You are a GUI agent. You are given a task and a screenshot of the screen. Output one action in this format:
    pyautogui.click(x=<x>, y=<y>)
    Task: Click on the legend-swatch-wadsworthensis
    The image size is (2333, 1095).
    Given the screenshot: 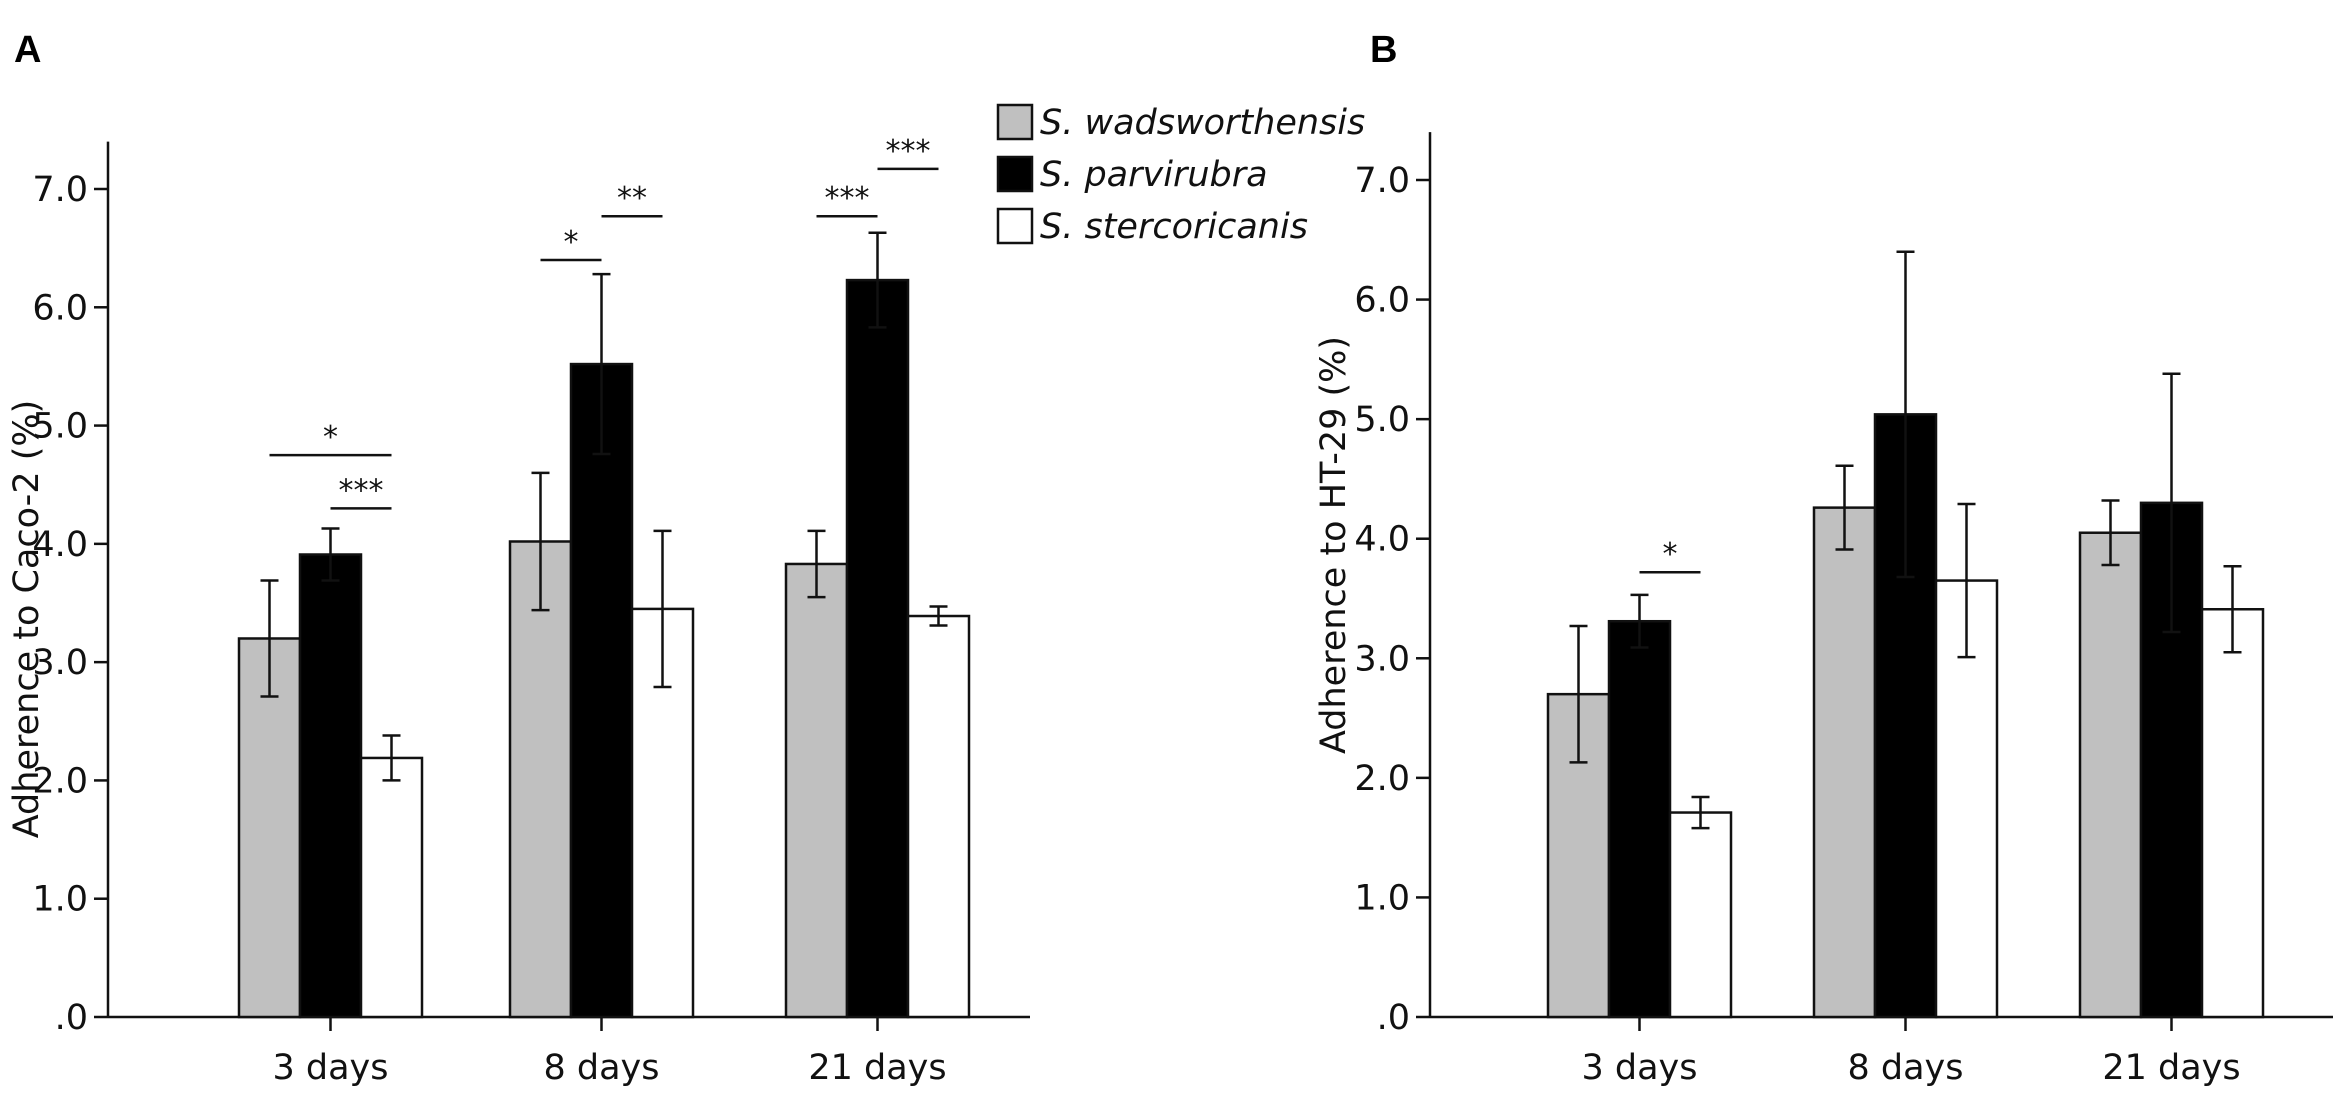 What is the action you would take?
    pyautogui.click(x=1015, y=122)
    